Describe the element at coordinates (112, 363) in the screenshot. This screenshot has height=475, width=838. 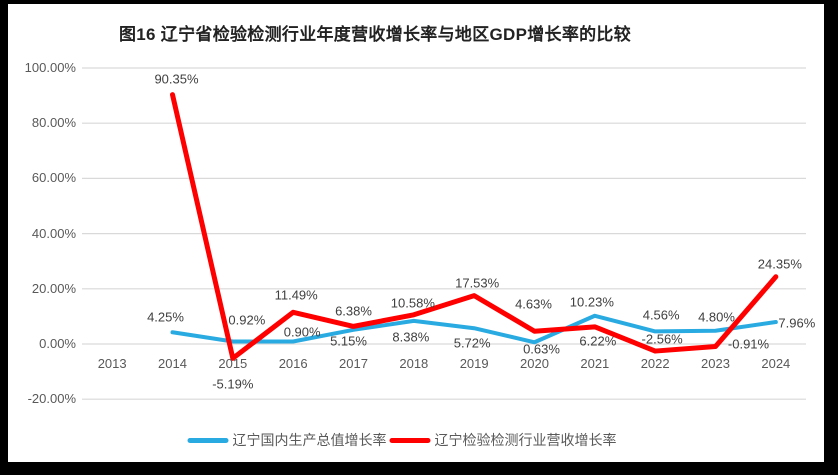
I see `x-axis-category-label: 2013` at that location.